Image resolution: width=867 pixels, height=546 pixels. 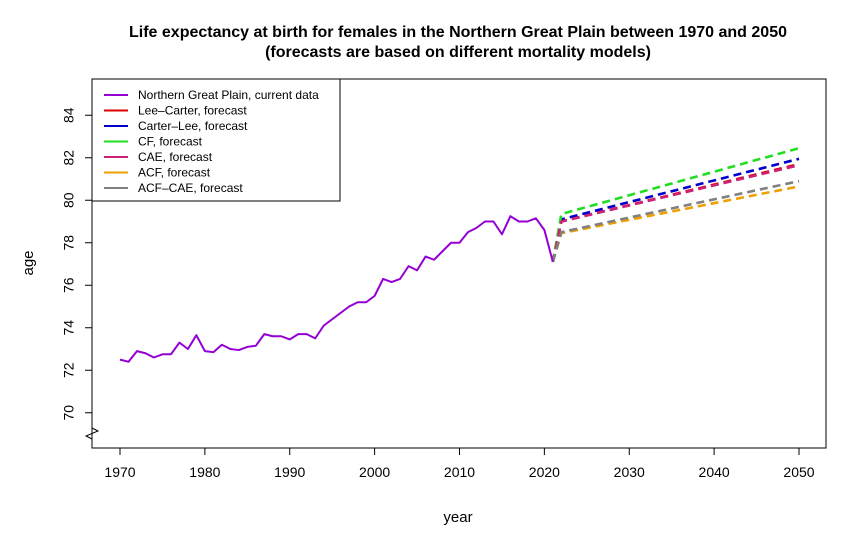 I want to click on legend-label: ACF–CAE, forecast, so click(x=190, y=188).